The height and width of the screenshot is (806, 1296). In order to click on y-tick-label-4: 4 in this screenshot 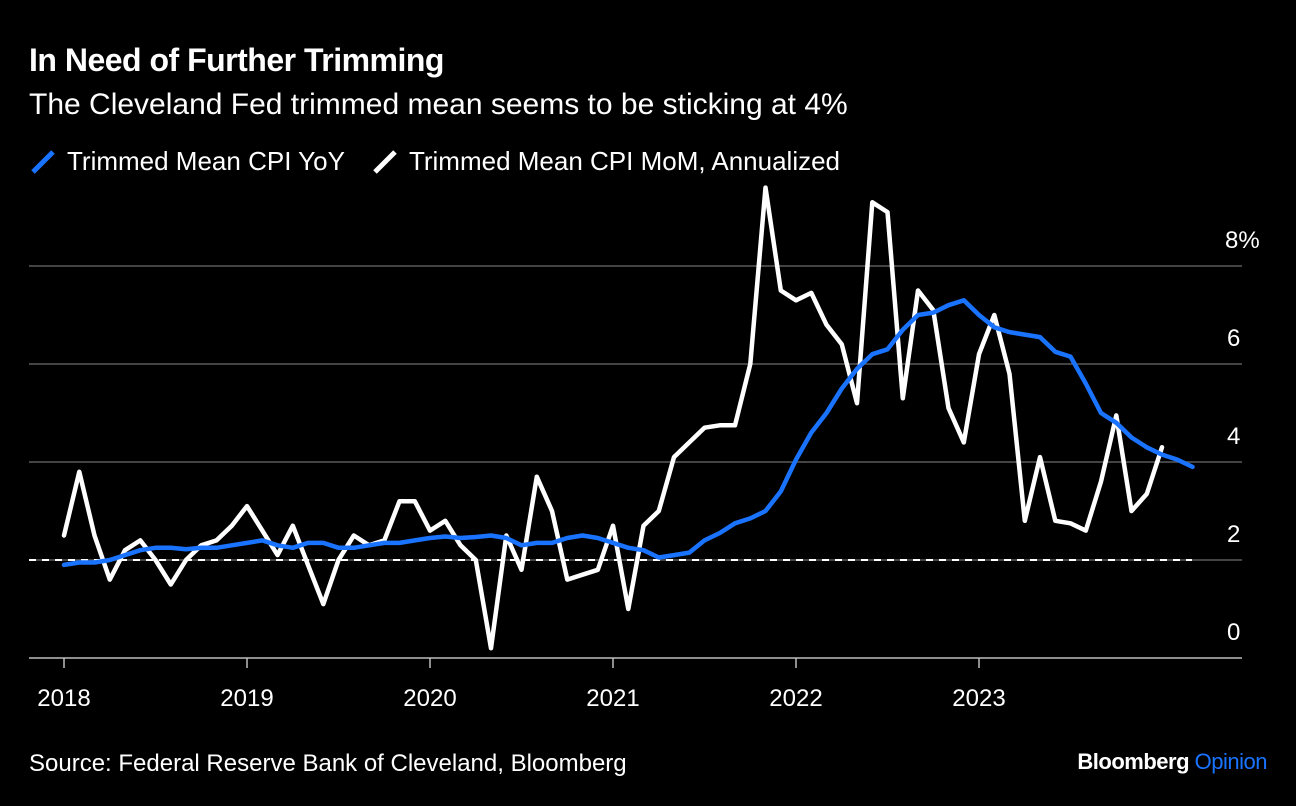, I will do `click(1233, 436)`.